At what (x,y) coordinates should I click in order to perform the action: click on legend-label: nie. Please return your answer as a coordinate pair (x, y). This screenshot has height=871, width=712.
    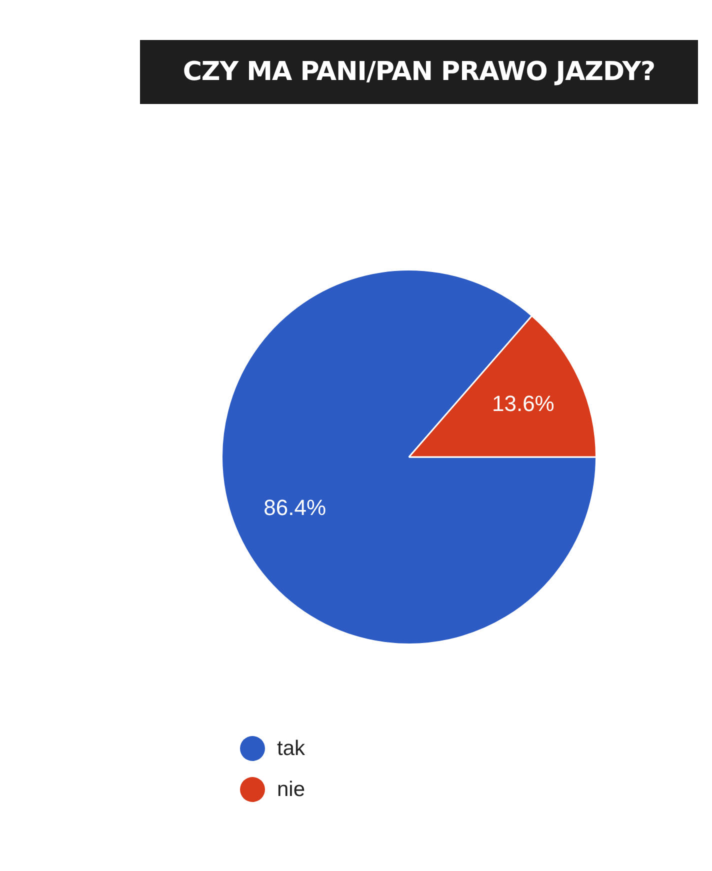
    Looking at the image, I should click on (291, 790).